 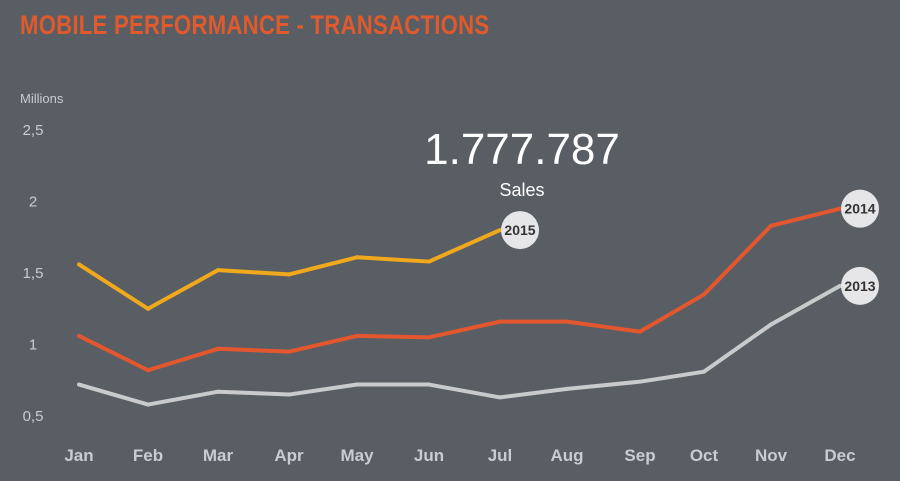 I want to click on x-tick-label: Apr, so click(x=289, y=455).